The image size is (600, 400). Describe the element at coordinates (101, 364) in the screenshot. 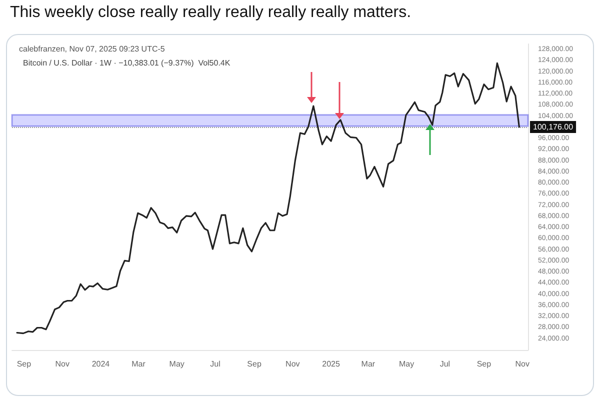

I see `x-tick-label: 2024` at that location.